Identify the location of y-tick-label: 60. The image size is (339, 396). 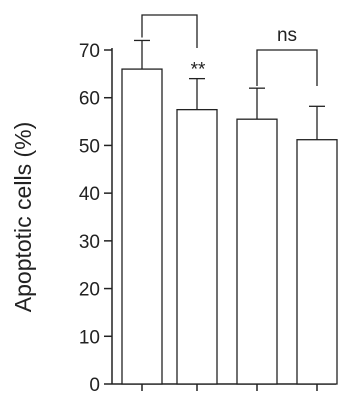
(89, 99).